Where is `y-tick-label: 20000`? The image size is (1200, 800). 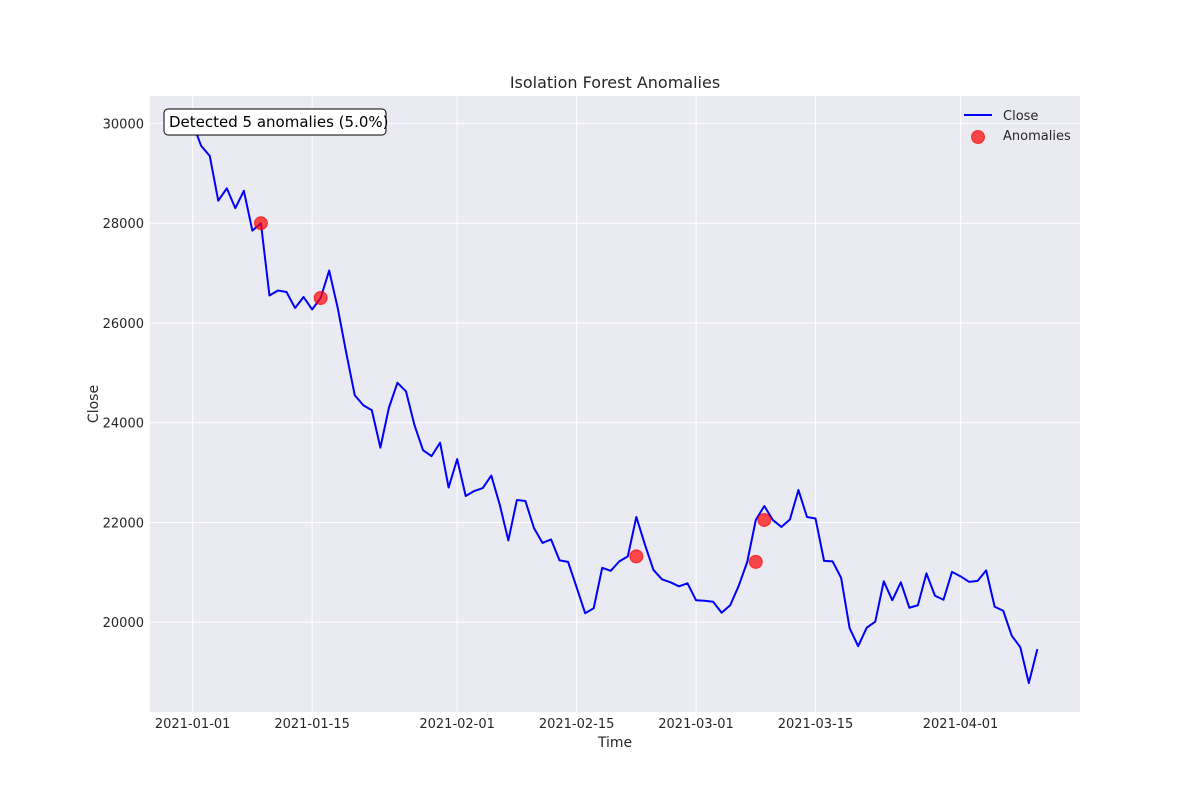 y-tick-label: 20000 is located at coordinates (123, 623).